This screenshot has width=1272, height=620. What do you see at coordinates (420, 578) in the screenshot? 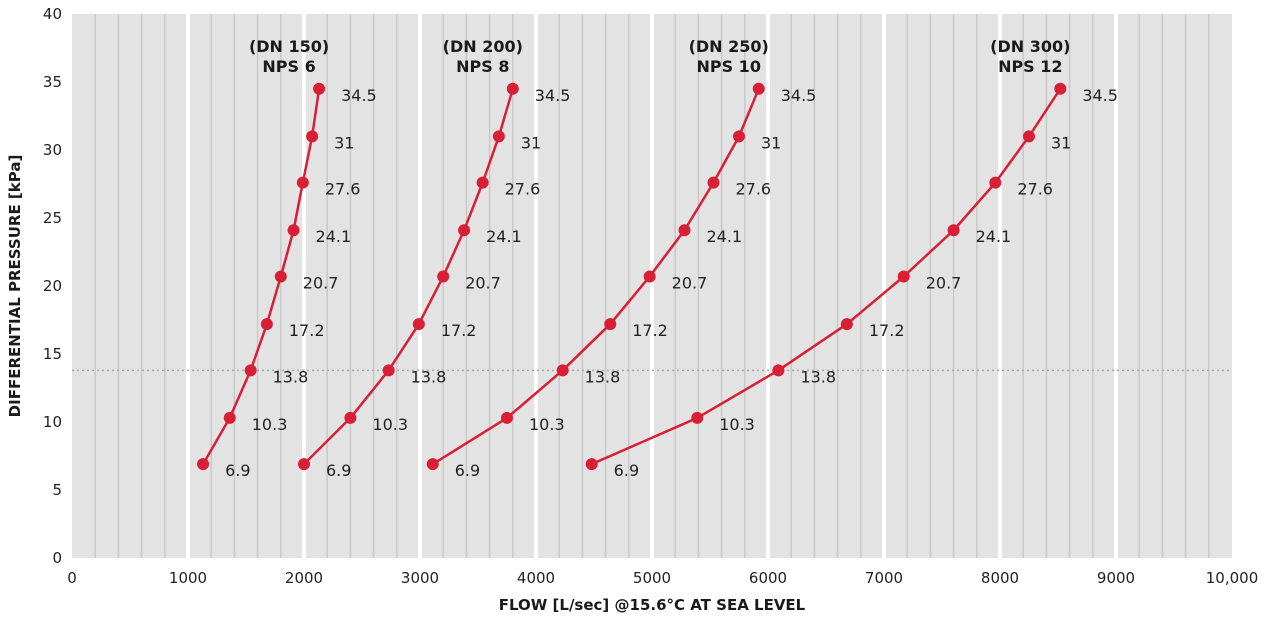
I see `x-tick-label: 3000` at bounding box center [420, 578].